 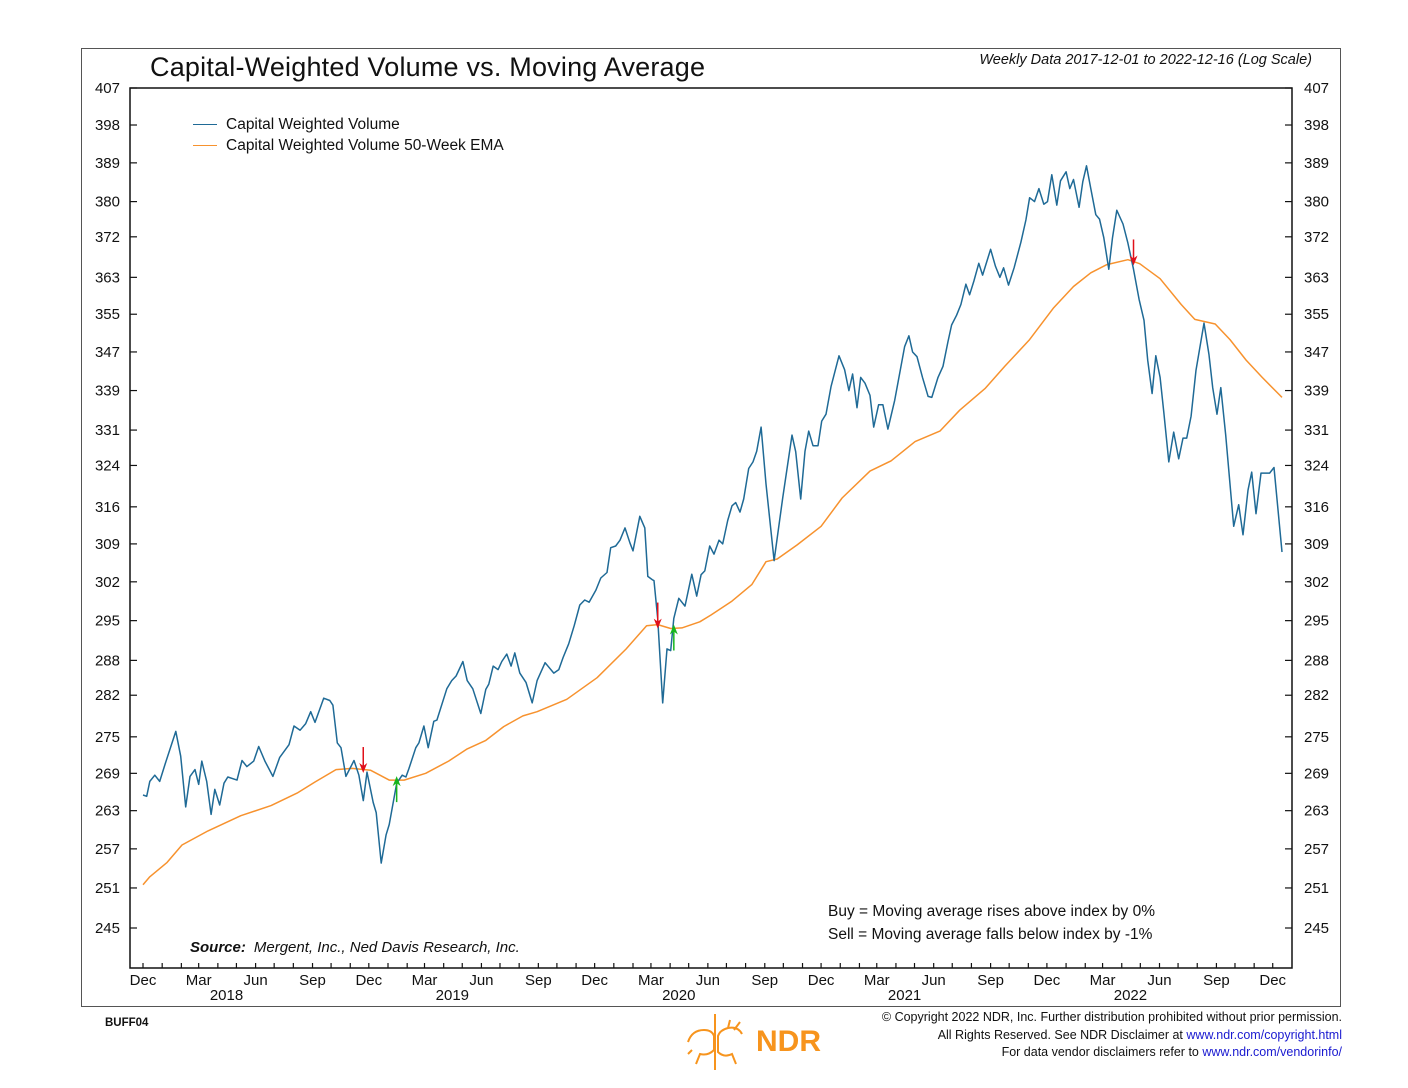 I want to click on y-tick-label-right: 309, so click(x=1316, y=544).